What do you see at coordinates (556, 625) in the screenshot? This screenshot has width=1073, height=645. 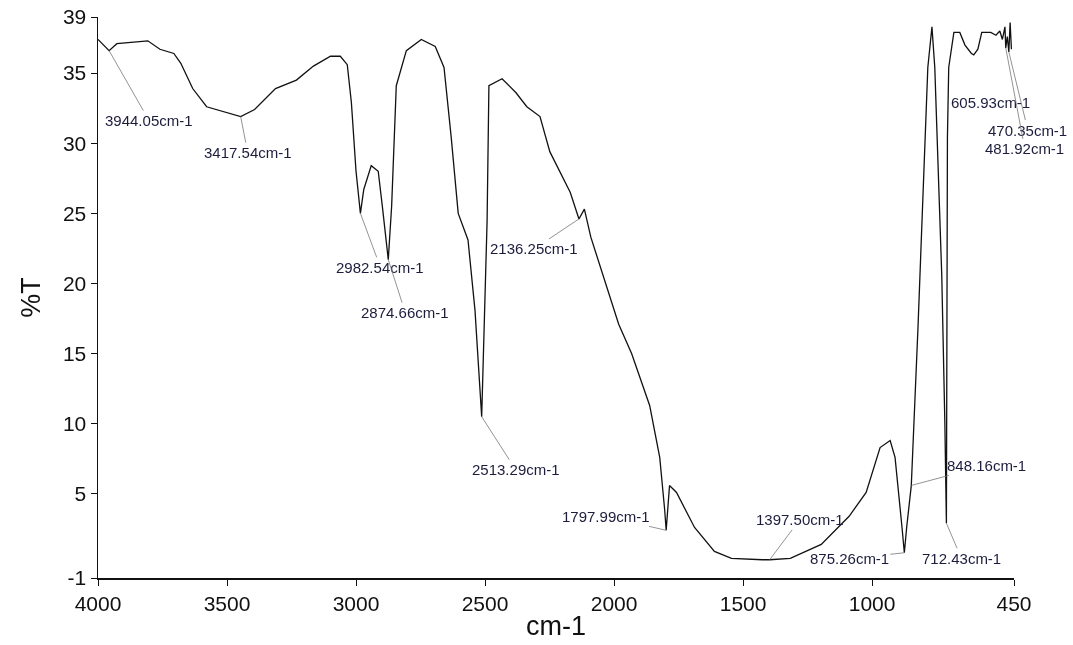 I see `x-axis-title: cm-1` at bounding box center [556, 625].